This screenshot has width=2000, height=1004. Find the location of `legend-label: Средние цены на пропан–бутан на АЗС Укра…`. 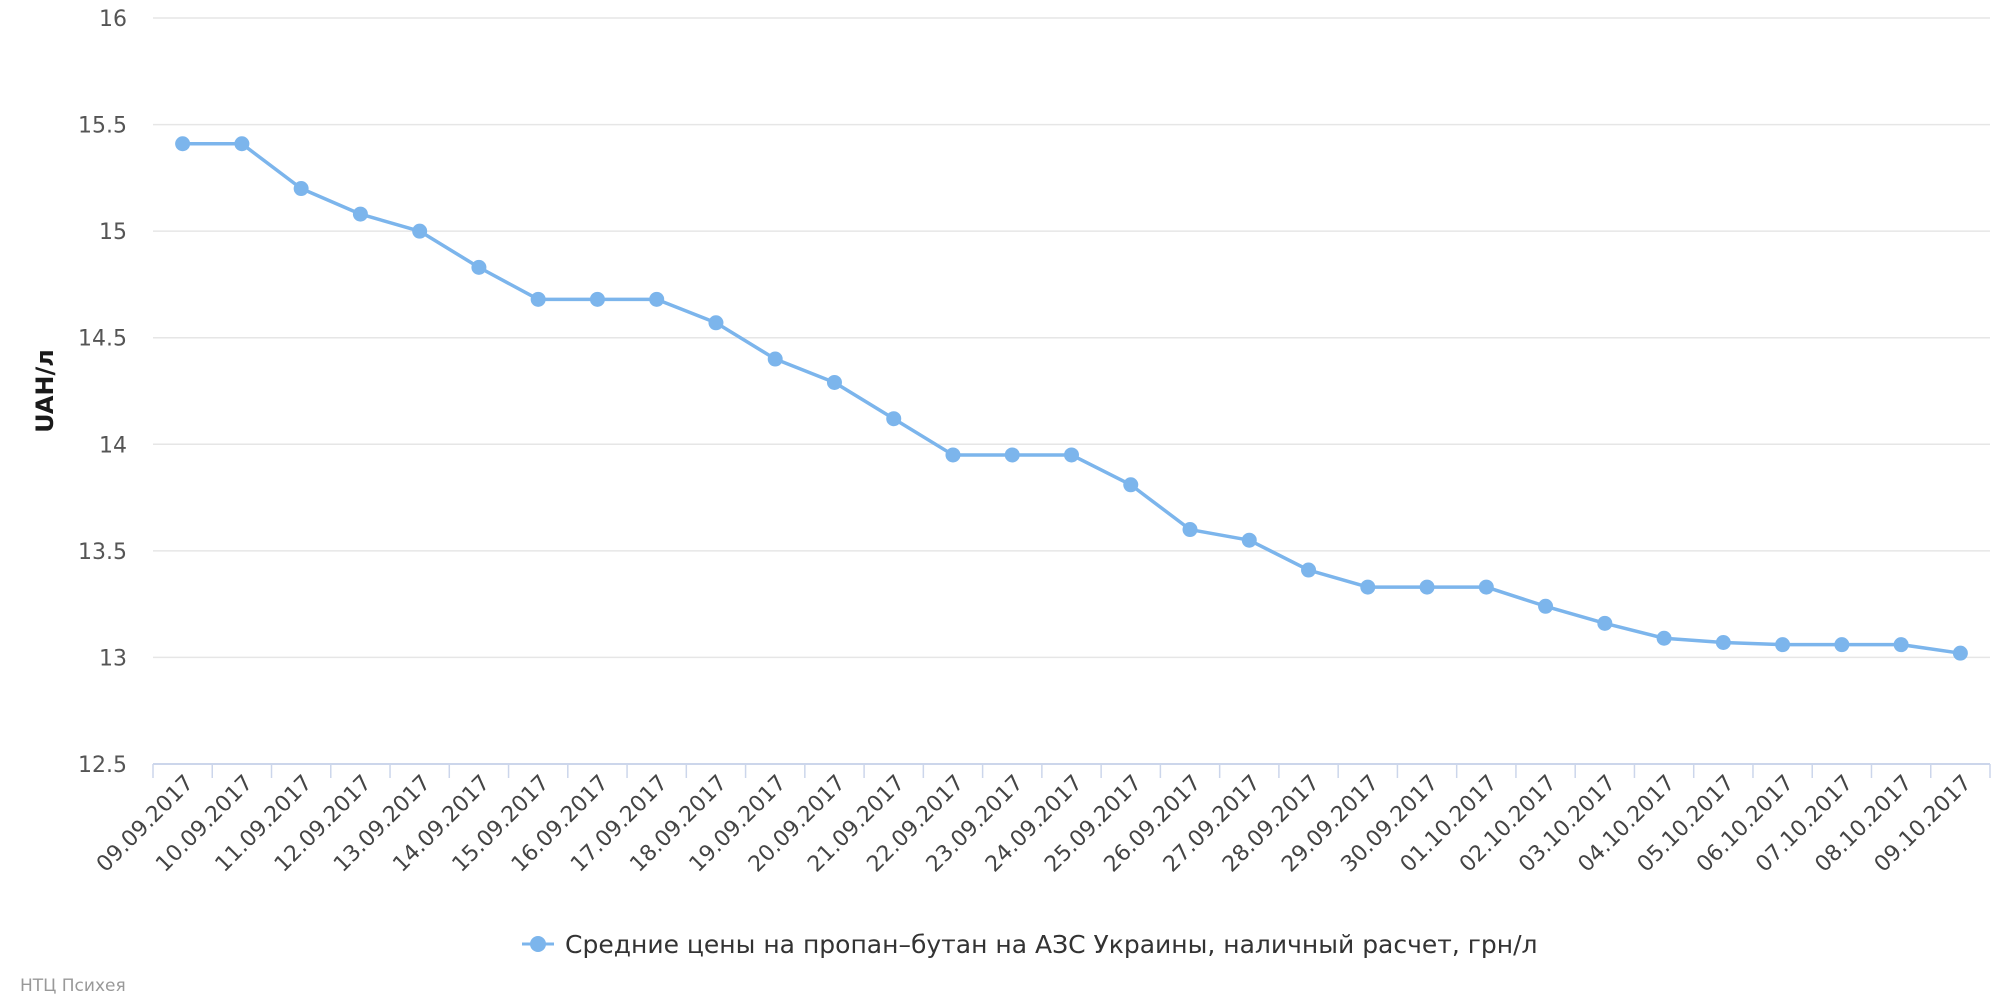

legend-label: Средние цены на пропан–бутан на АЗС Укра… is located at coordinates (1051, 944).